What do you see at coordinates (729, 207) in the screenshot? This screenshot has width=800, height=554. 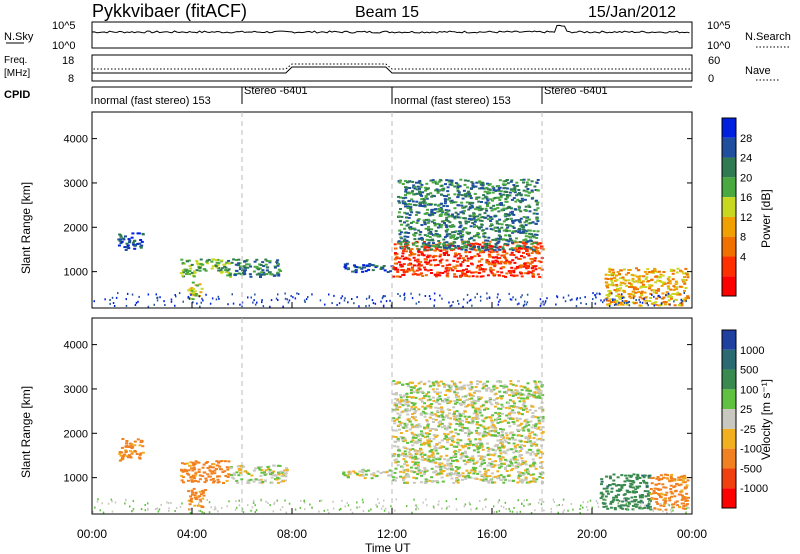 I see `colorbar-frame` at bounding box center [729, 207].